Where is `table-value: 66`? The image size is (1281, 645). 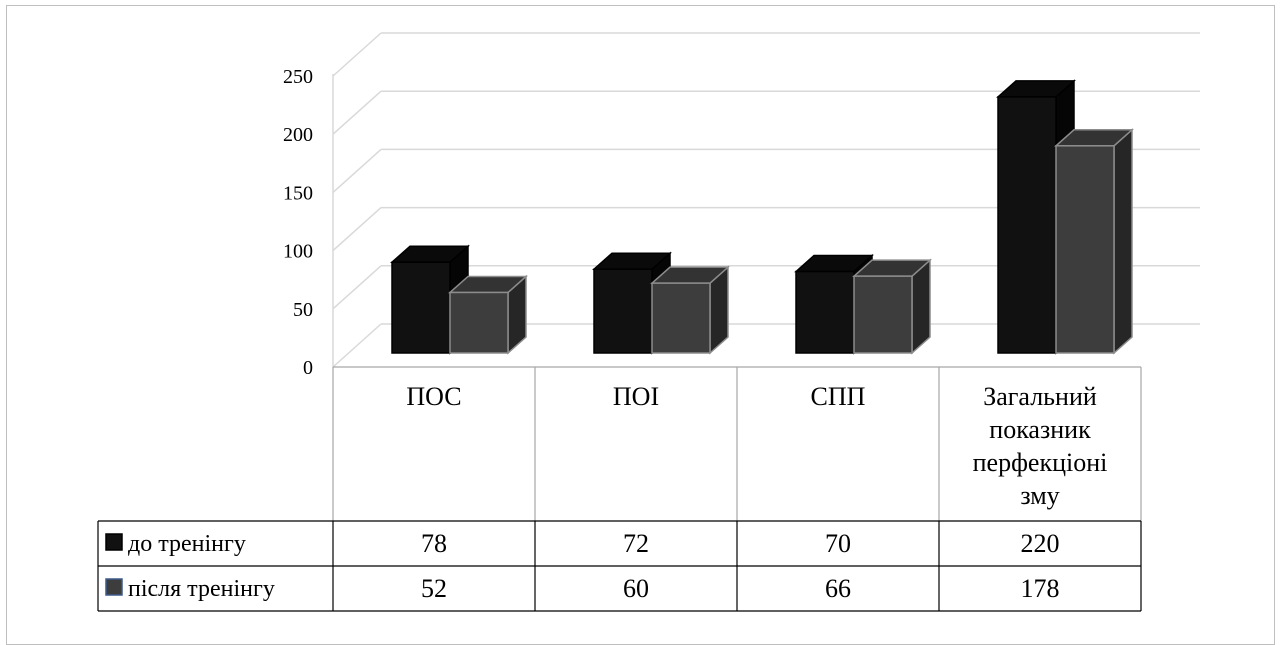
table-value: 66 is located at coordinates (838, 588).